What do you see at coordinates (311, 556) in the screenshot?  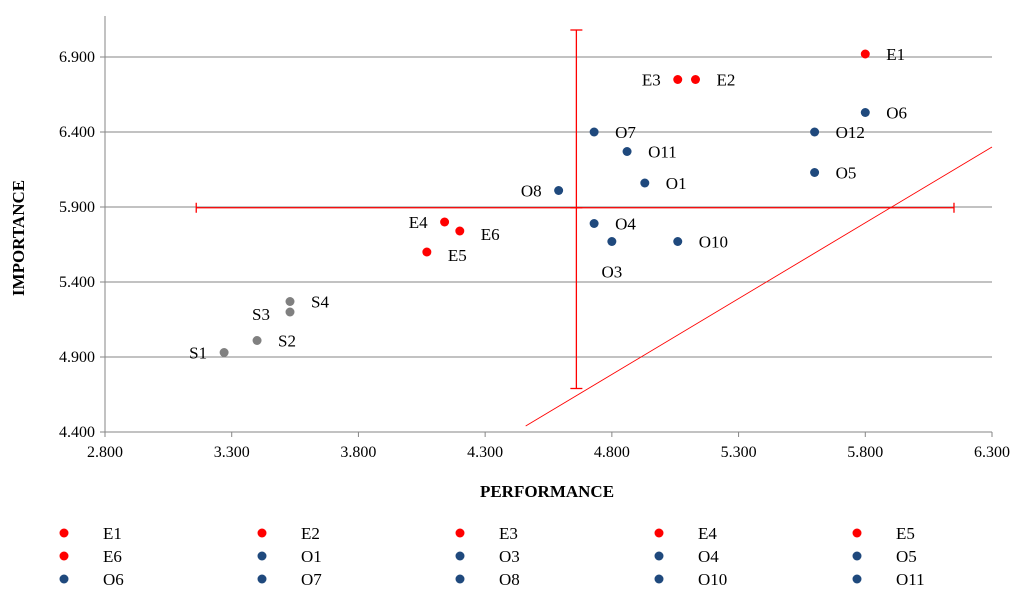 I see `legend-label: O1` at bounding box center [311, 556].